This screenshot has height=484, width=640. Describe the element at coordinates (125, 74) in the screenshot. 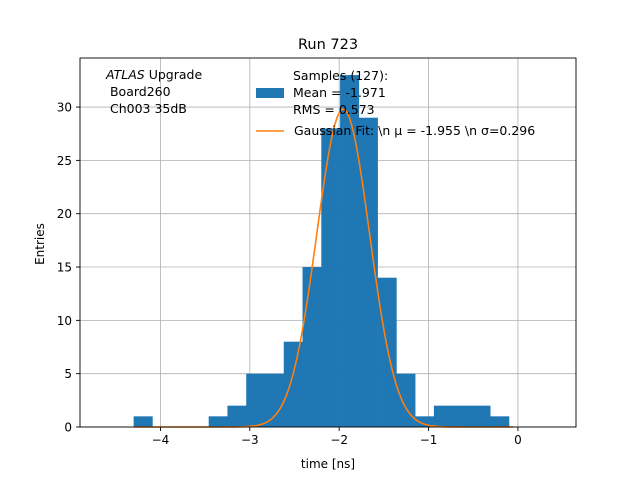

I see `atlas-label: ATLAS` at that location.